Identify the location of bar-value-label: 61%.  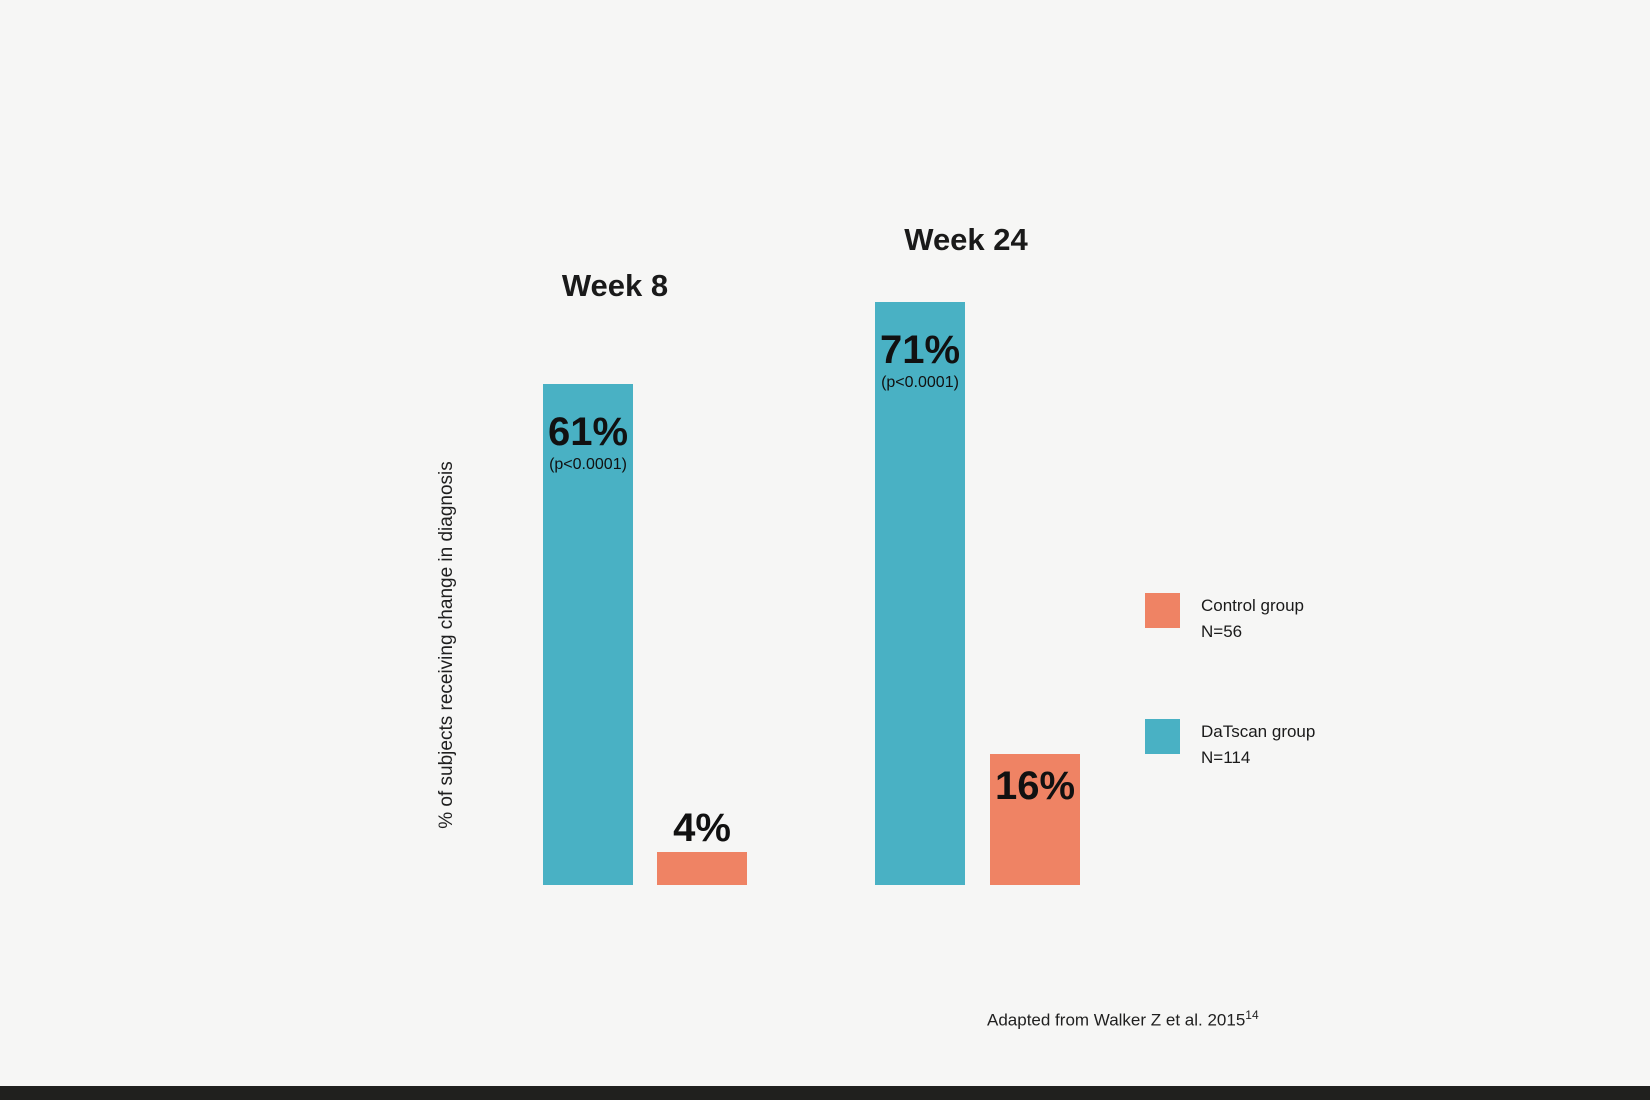
(588, 432).